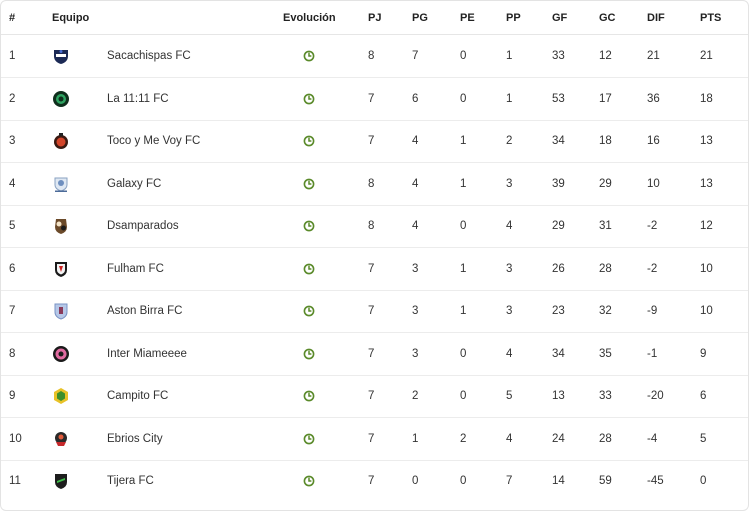  Describe the element at coordinates (605, 56) in the screenshot. I see `cell-gc: 12` at that location.